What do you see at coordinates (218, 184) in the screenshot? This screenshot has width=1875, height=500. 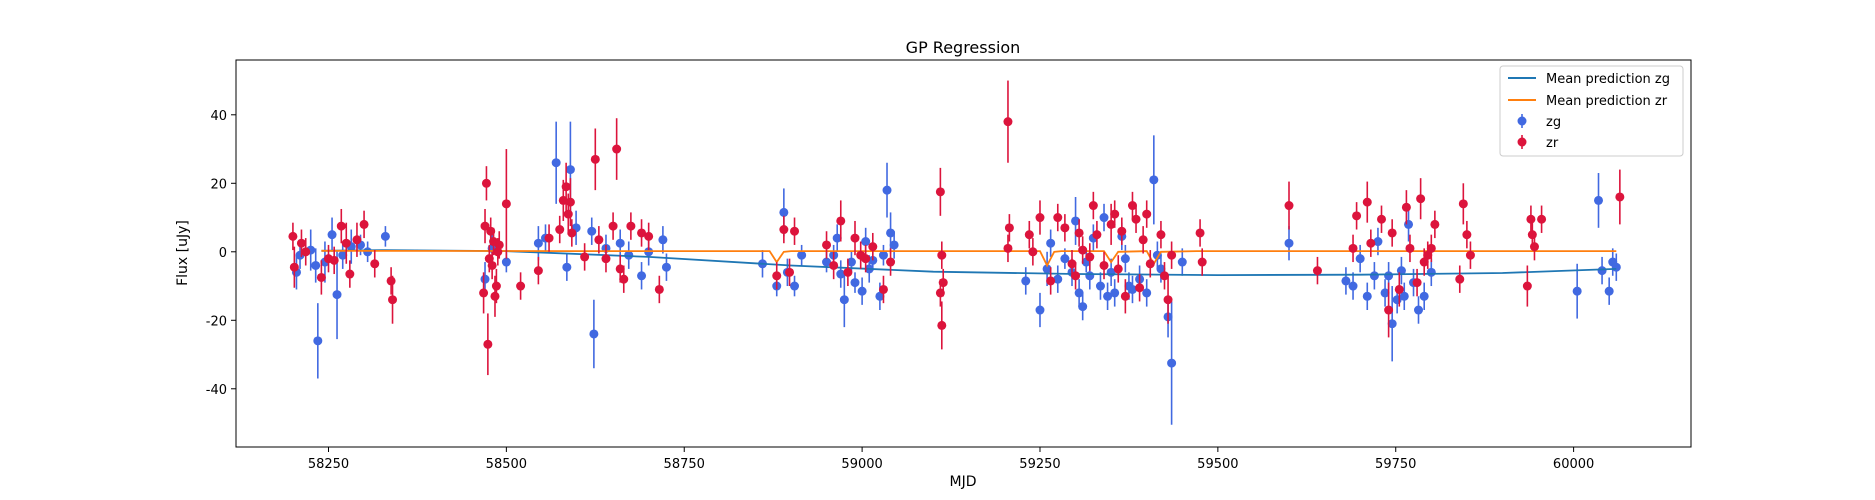 I see `y-tick-label: 20` at bounding box center [218, 184].